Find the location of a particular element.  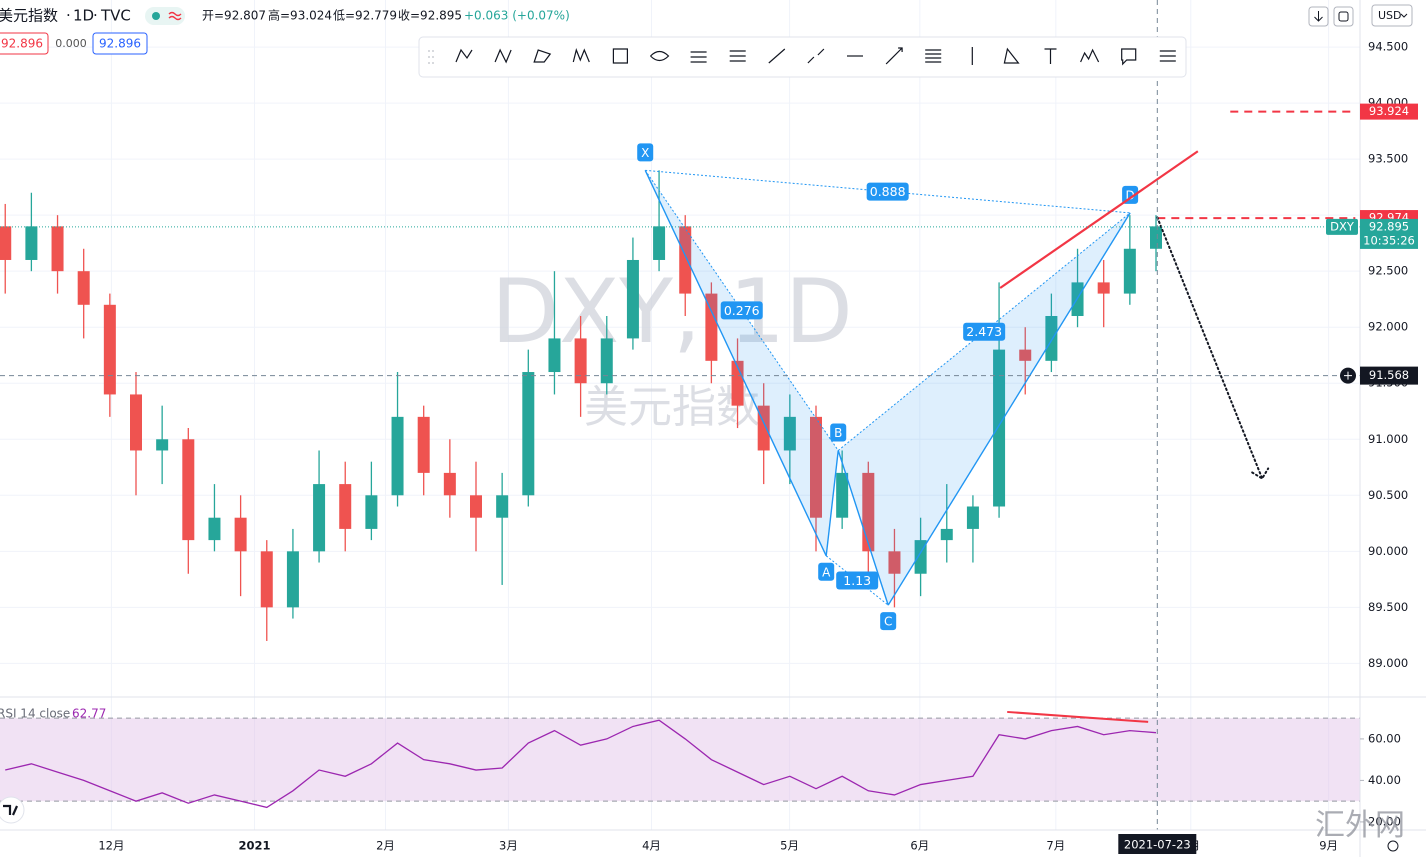

ohlc-open: 开=92.807 is located at coordinates (234, 16).